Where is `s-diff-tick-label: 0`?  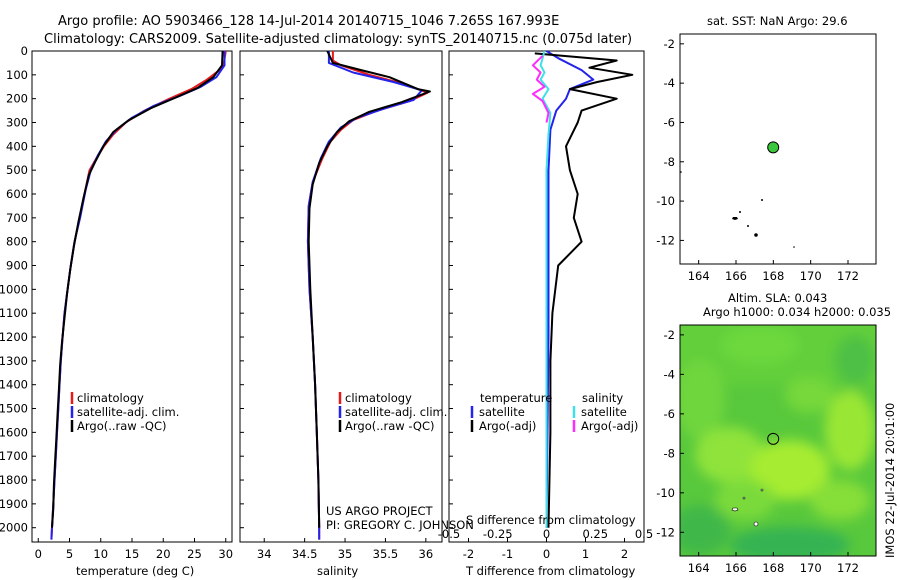
s-diff-tick-label: 0 is located at coordinates (546, 534).